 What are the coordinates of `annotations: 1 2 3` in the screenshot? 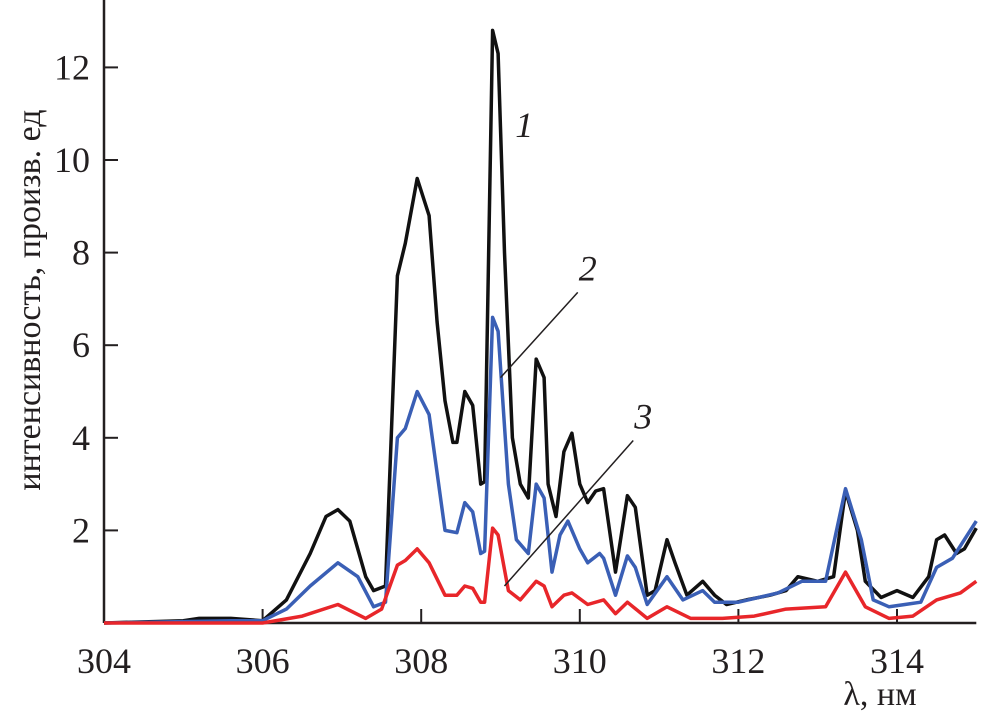 It's located at (575, 346).